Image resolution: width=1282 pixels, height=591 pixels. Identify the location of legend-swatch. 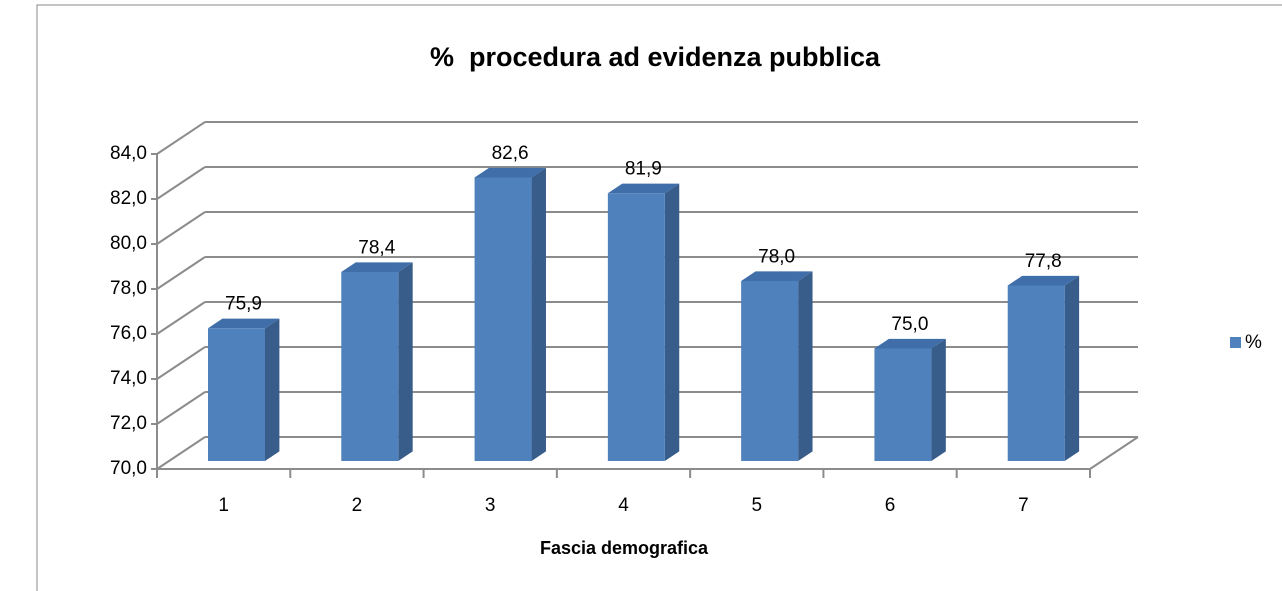
(1235, 342).